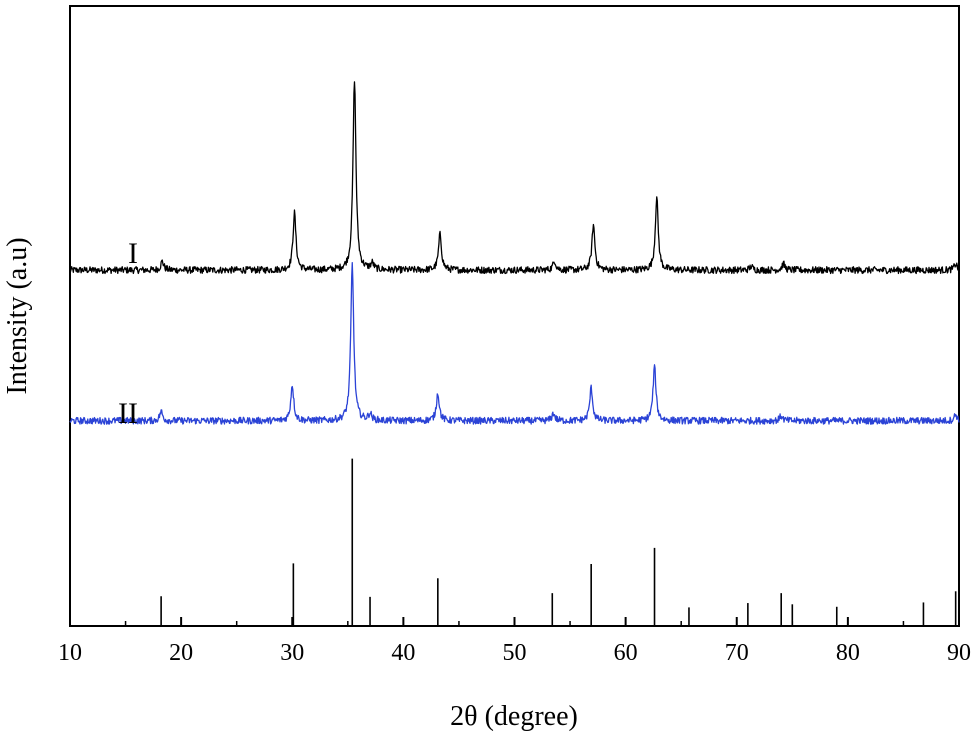 The image size is (980, 735). I want to click on x-tick-label: 60, so click(626, 653).